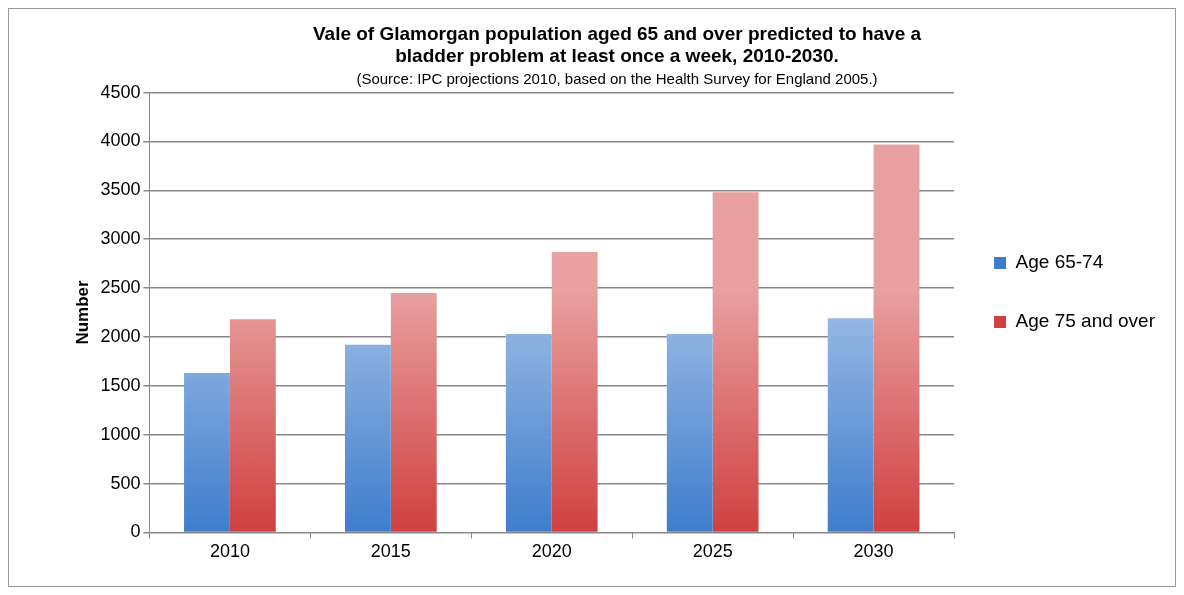  I want to click on x-tick-label: 2025, so click(712, 551).